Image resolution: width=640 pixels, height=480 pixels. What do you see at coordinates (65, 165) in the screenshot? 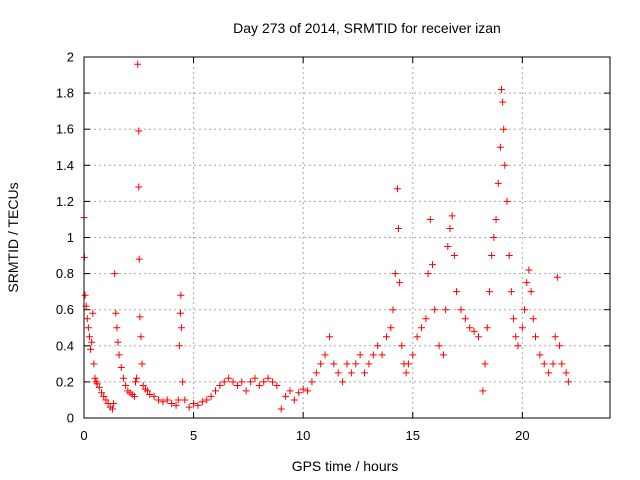
I see `y-tick-label: 1.4` at bounding box center [65, 165].